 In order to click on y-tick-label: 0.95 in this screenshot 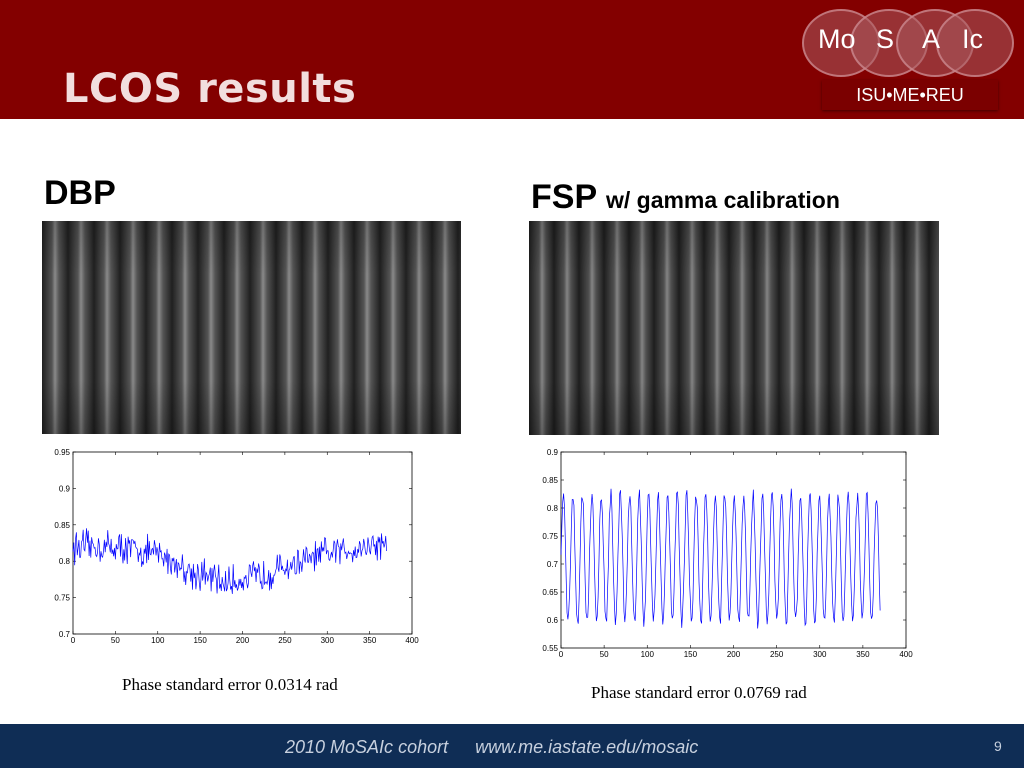, I will do `click(62, 452)`.